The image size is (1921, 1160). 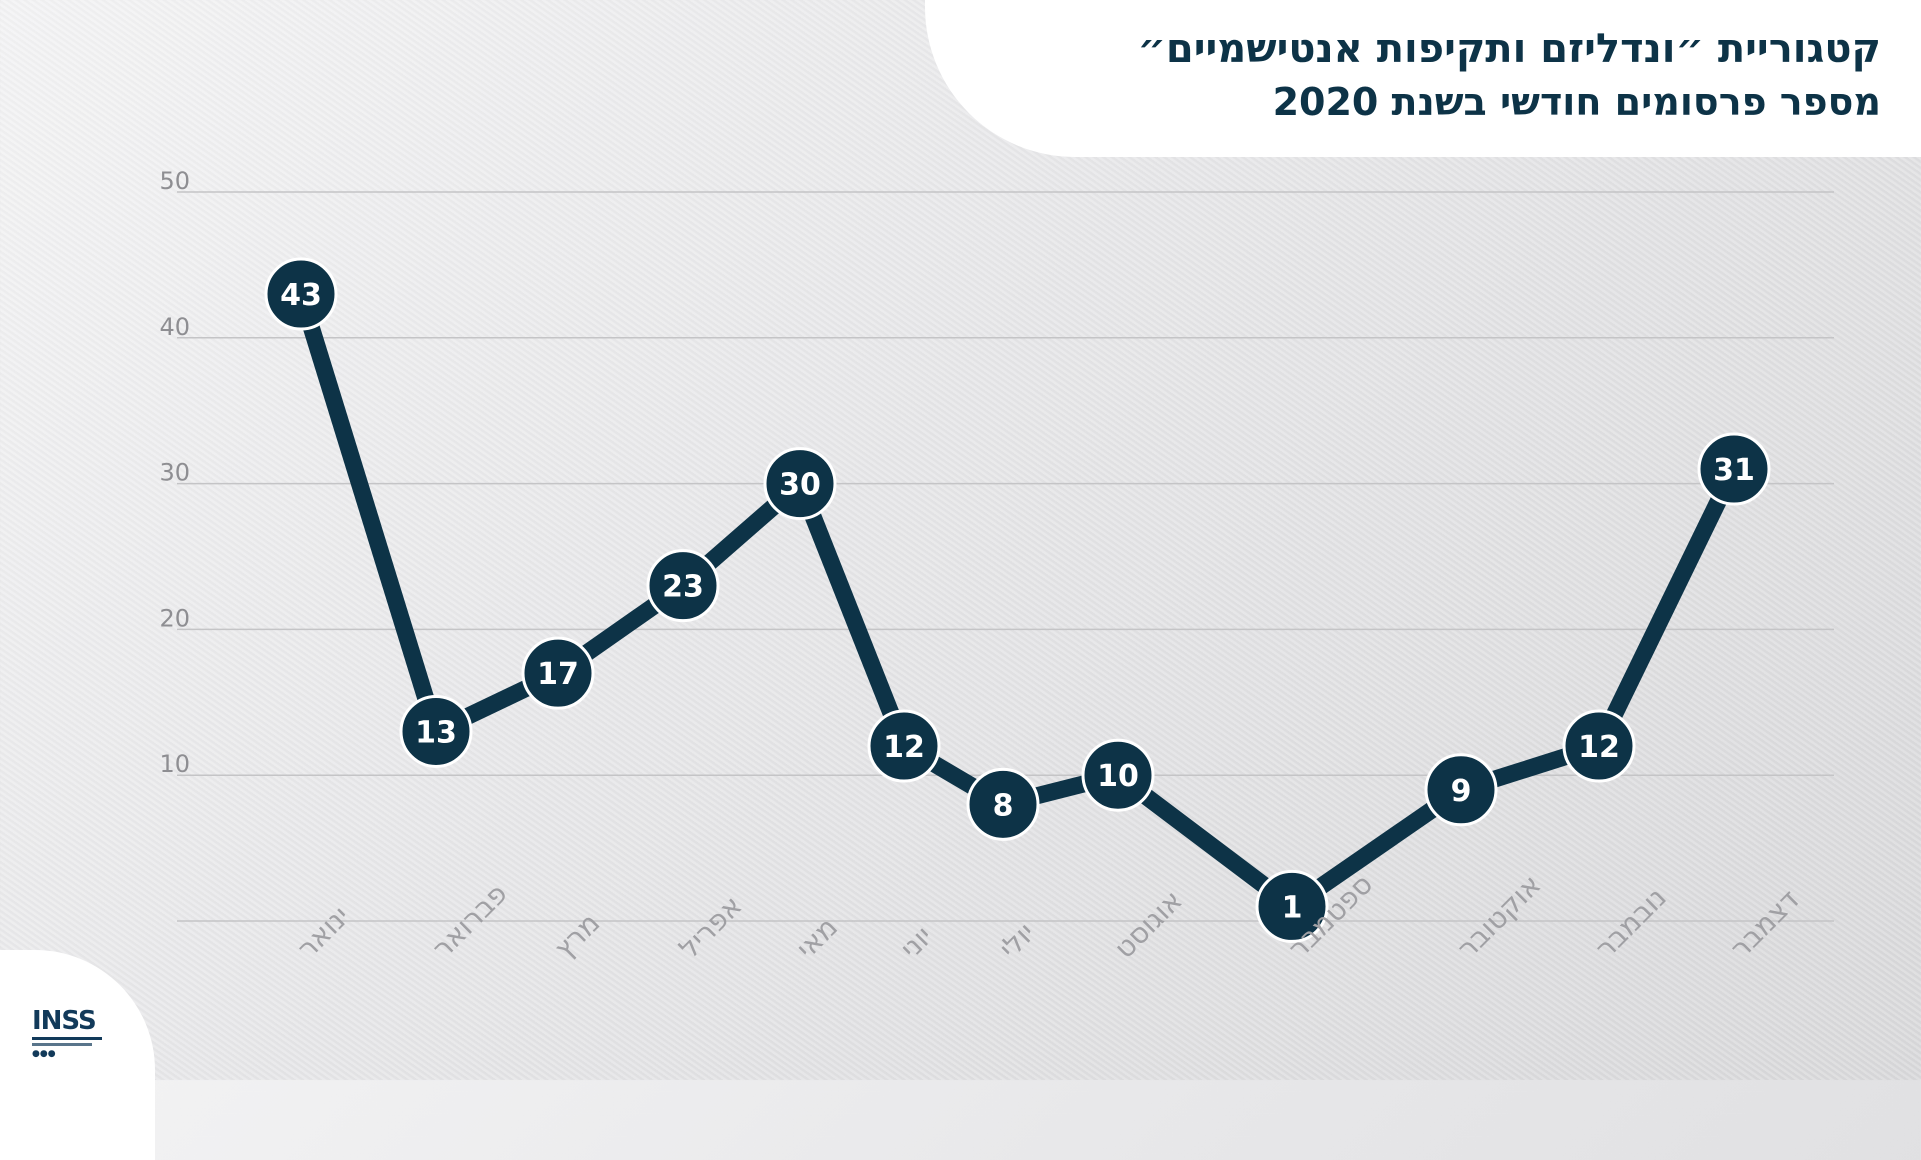 I want to click on data-label: 30, so click(x=800, y=485).